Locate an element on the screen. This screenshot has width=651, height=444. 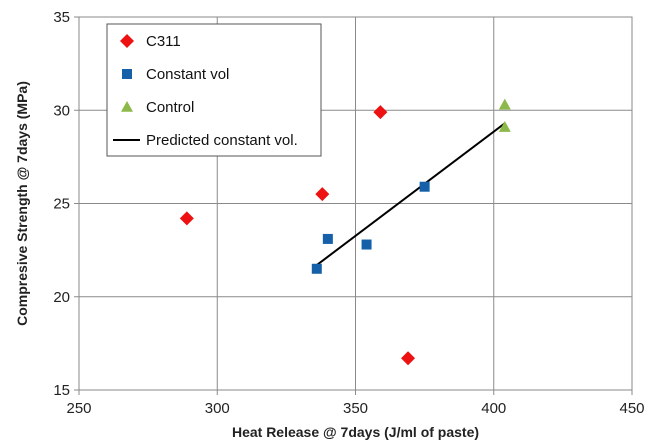
legend-entry-label: Constant vol is located at coordinates (187, 74).